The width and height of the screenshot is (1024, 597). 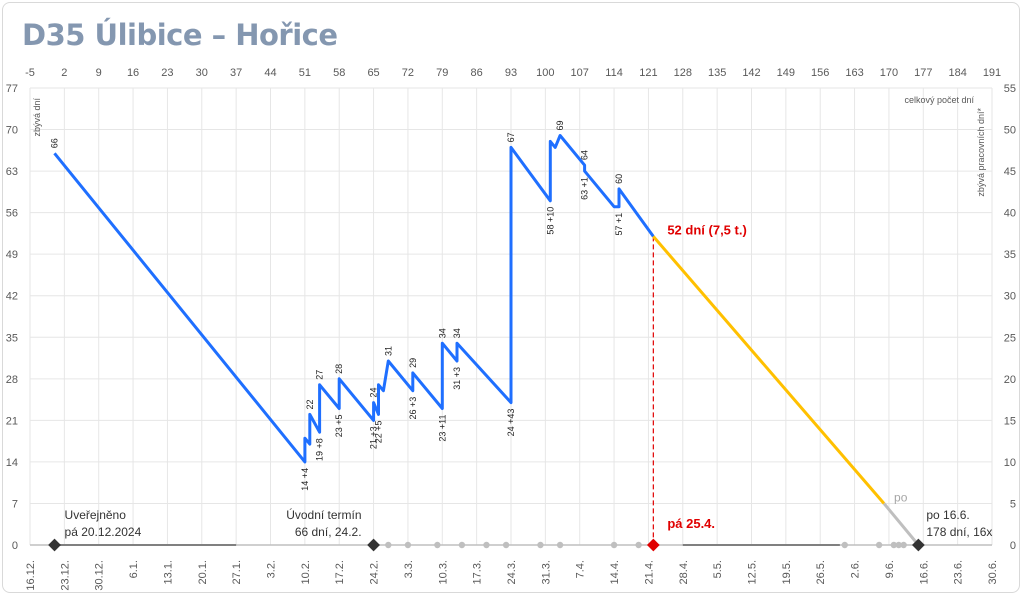 What do you see at coordinates (203, 572) in the screenshot?
I see `date-tick-label: 20.1.` at bounding box center [203, 572].